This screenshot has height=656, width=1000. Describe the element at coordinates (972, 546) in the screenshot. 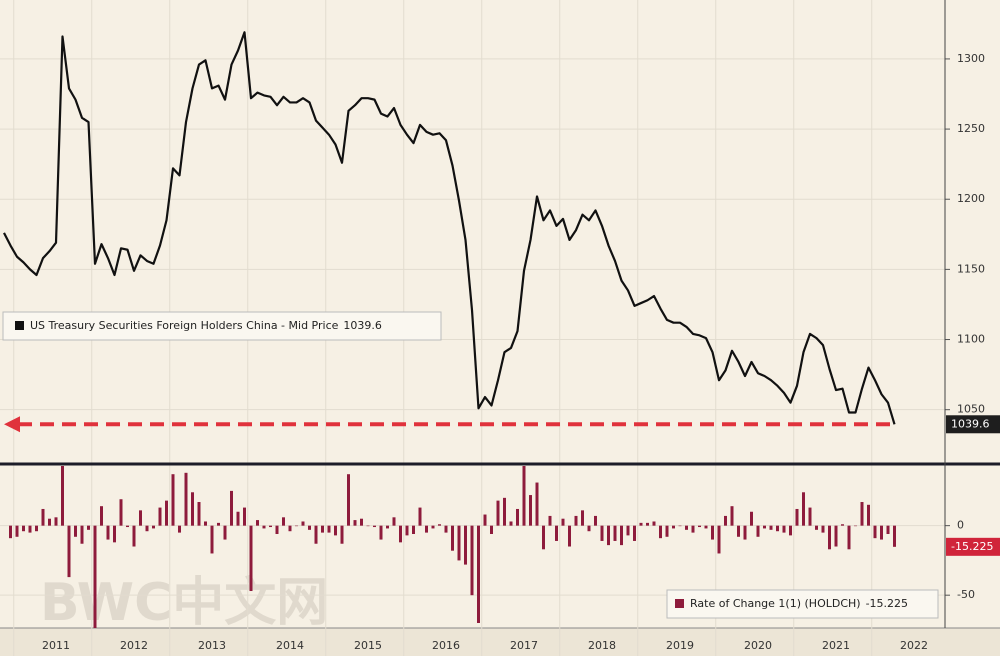

I see `last-value-label: -15.225` at that location.